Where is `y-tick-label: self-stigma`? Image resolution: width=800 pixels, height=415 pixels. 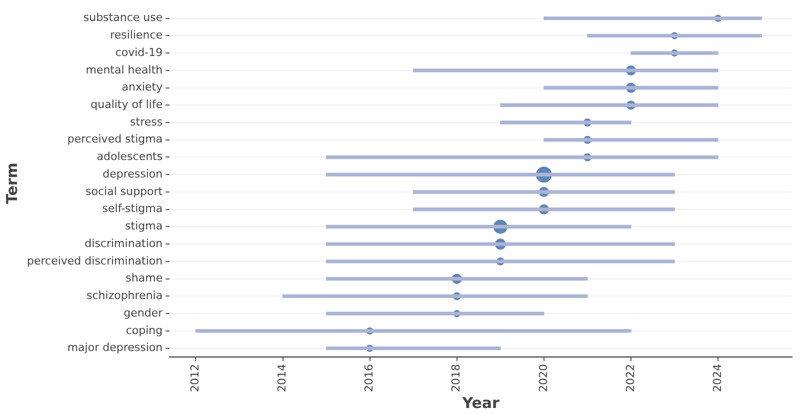 y-tick-label: self-stigma is located at coordinates (132, 209).